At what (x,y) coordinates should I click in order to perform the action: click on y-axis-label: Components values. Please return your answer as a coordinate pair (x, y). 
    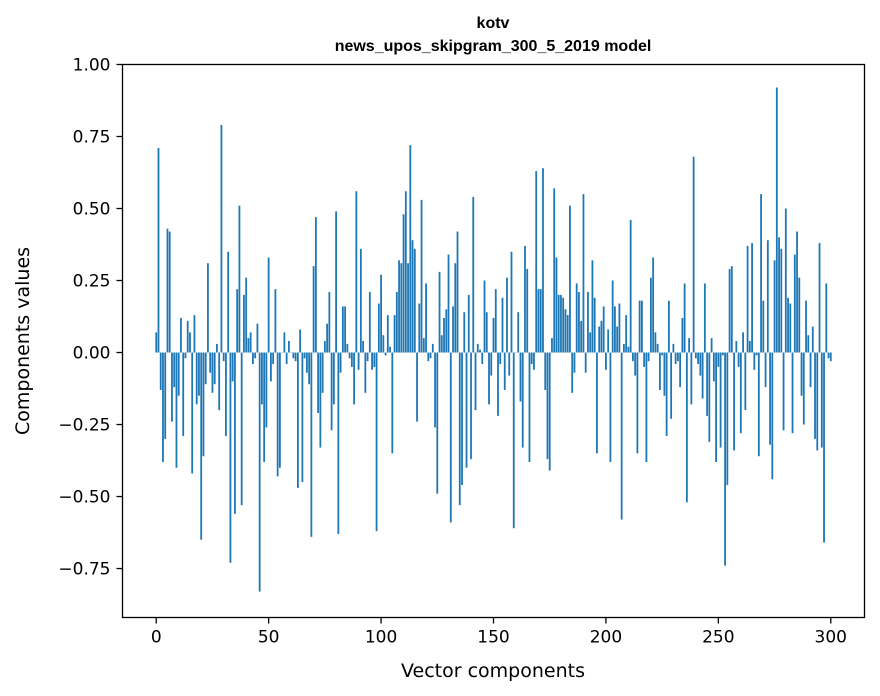
    Looking at the image, I should click on (23, 341).